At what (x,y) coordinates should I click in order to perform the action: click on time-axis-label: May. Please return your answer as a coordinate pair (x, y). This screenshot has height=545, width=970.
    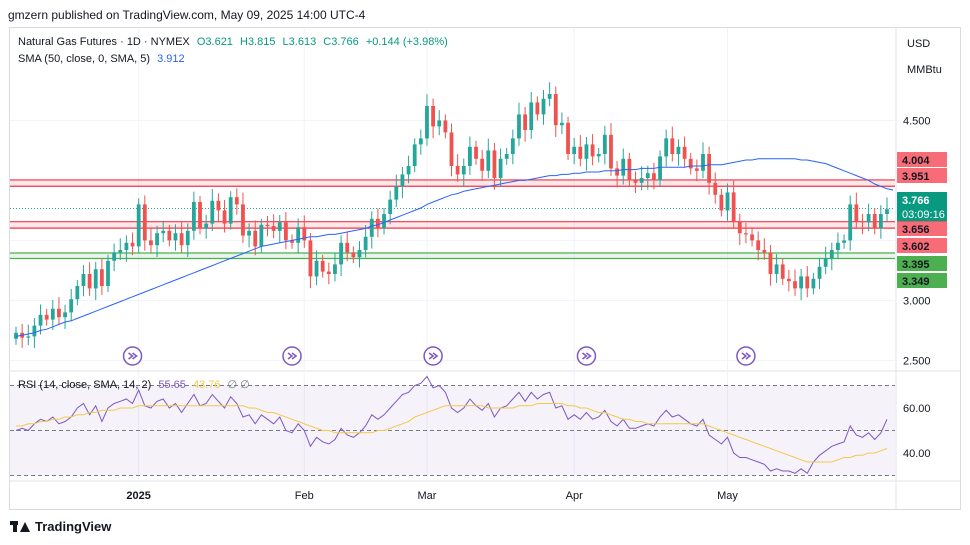
    Looking at the image, I should click on (727, 496).